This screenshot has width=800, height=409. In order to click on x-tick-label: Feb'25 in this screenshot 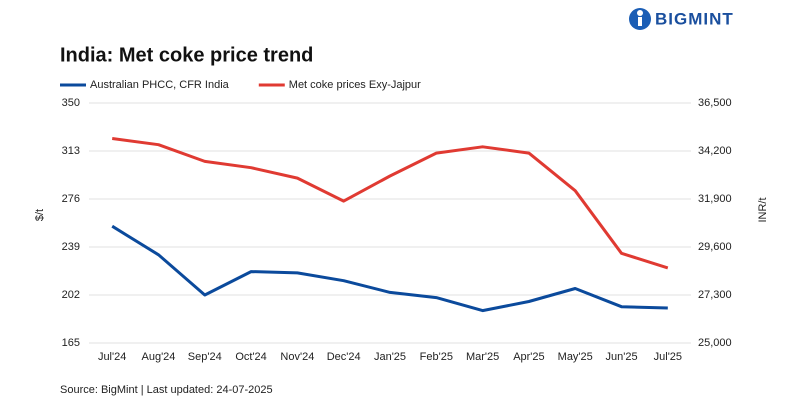, I will do `click(436, 357)`.